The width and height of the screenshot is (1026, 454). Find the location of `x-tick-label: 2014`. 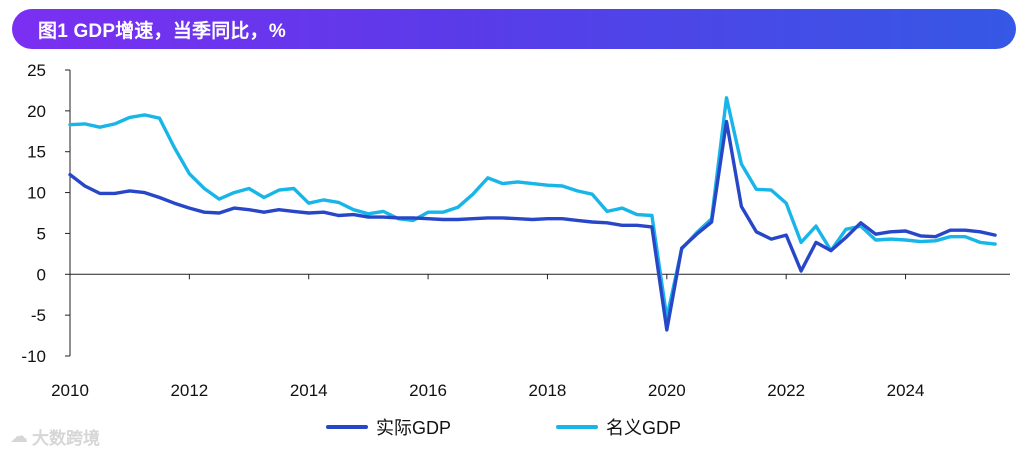

x-tick-label: 2014 is located at coordinates (309, 390).